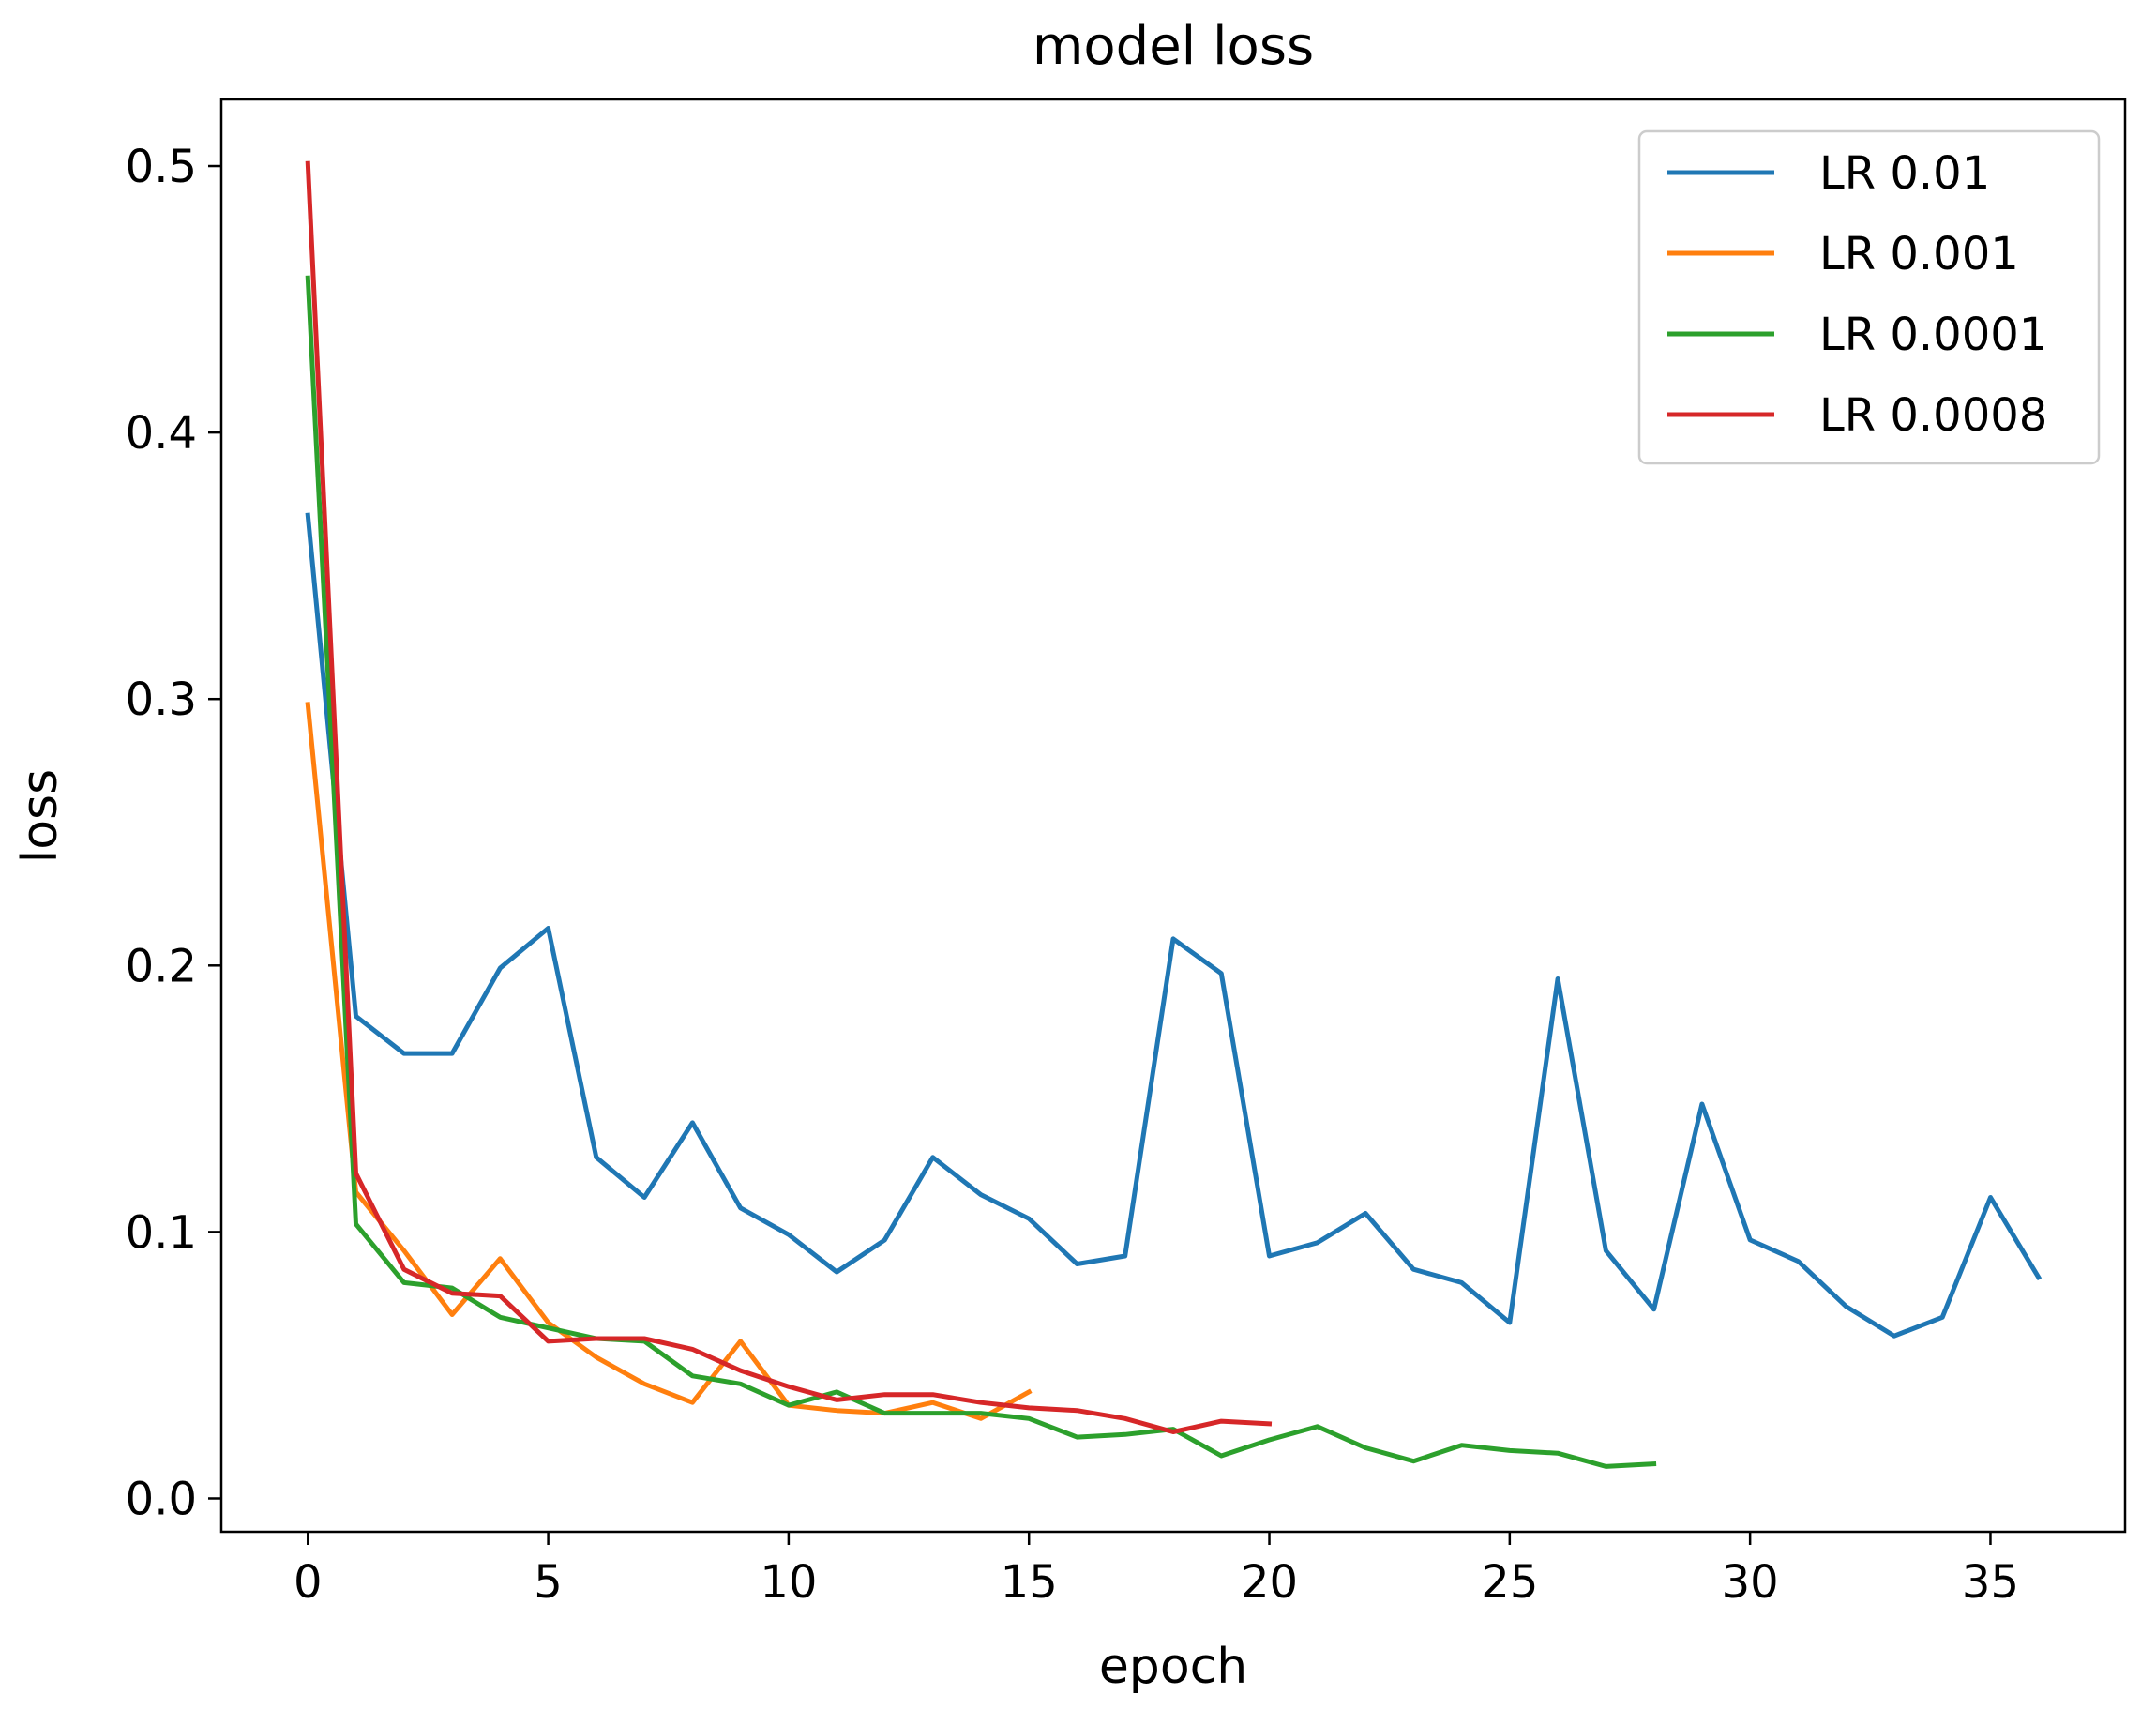  Describe the element at coordinates (1156, 1570) in the screenshot. I see `x-axis-ticks: 0 5 10 15 20 25 30 35` at that location.